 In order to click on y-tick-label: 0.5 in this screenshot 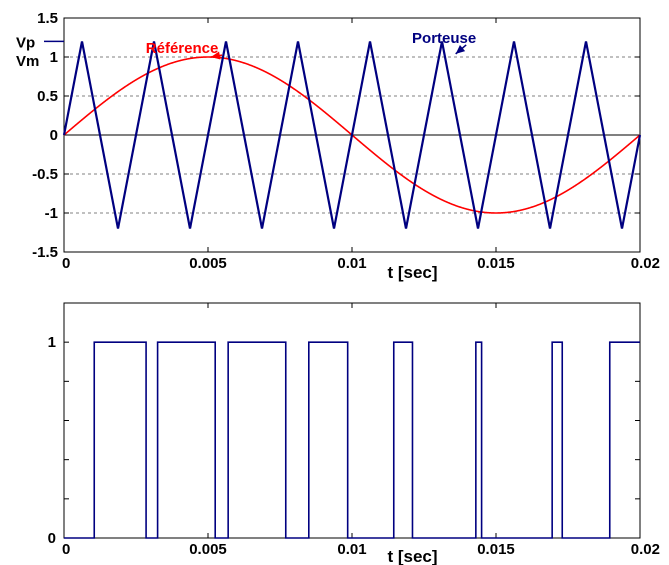, I will do `click(47, 96)`.